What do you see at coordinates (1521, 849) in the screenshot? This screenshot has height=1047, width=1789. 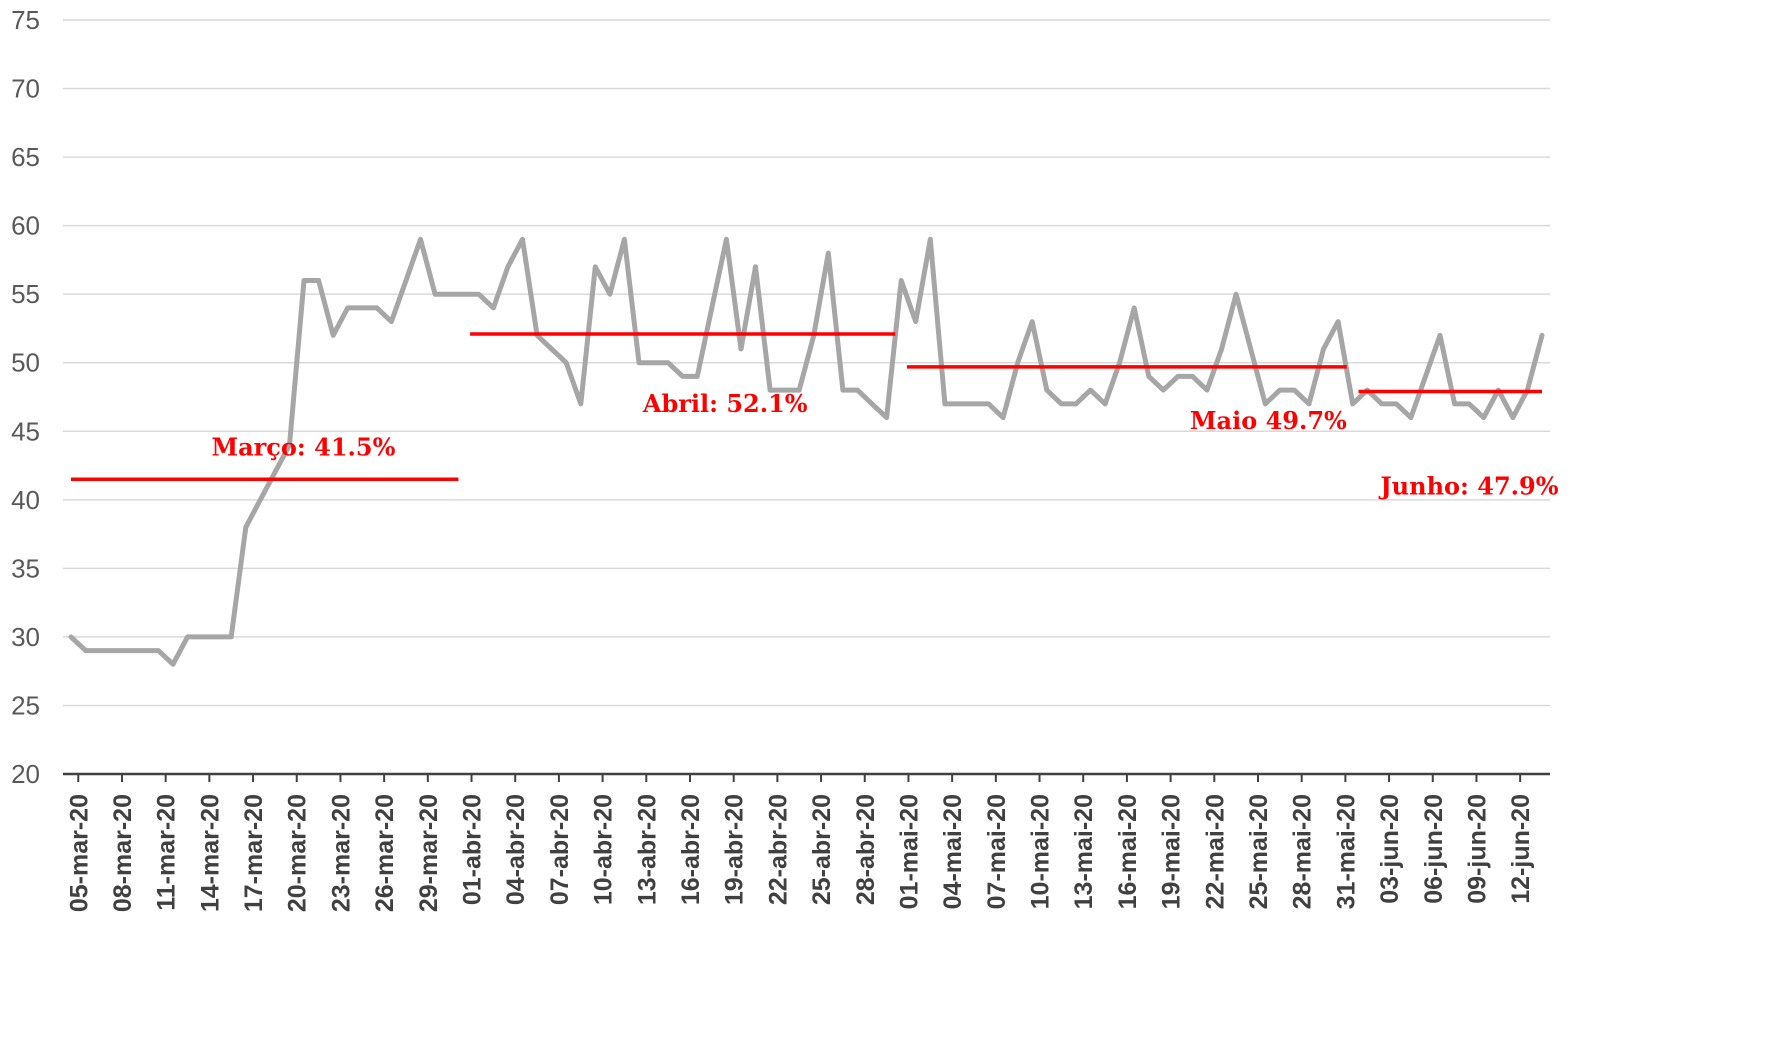 I see `x-tick-label: 12-jun-20` at bounding box center [1521, 849].